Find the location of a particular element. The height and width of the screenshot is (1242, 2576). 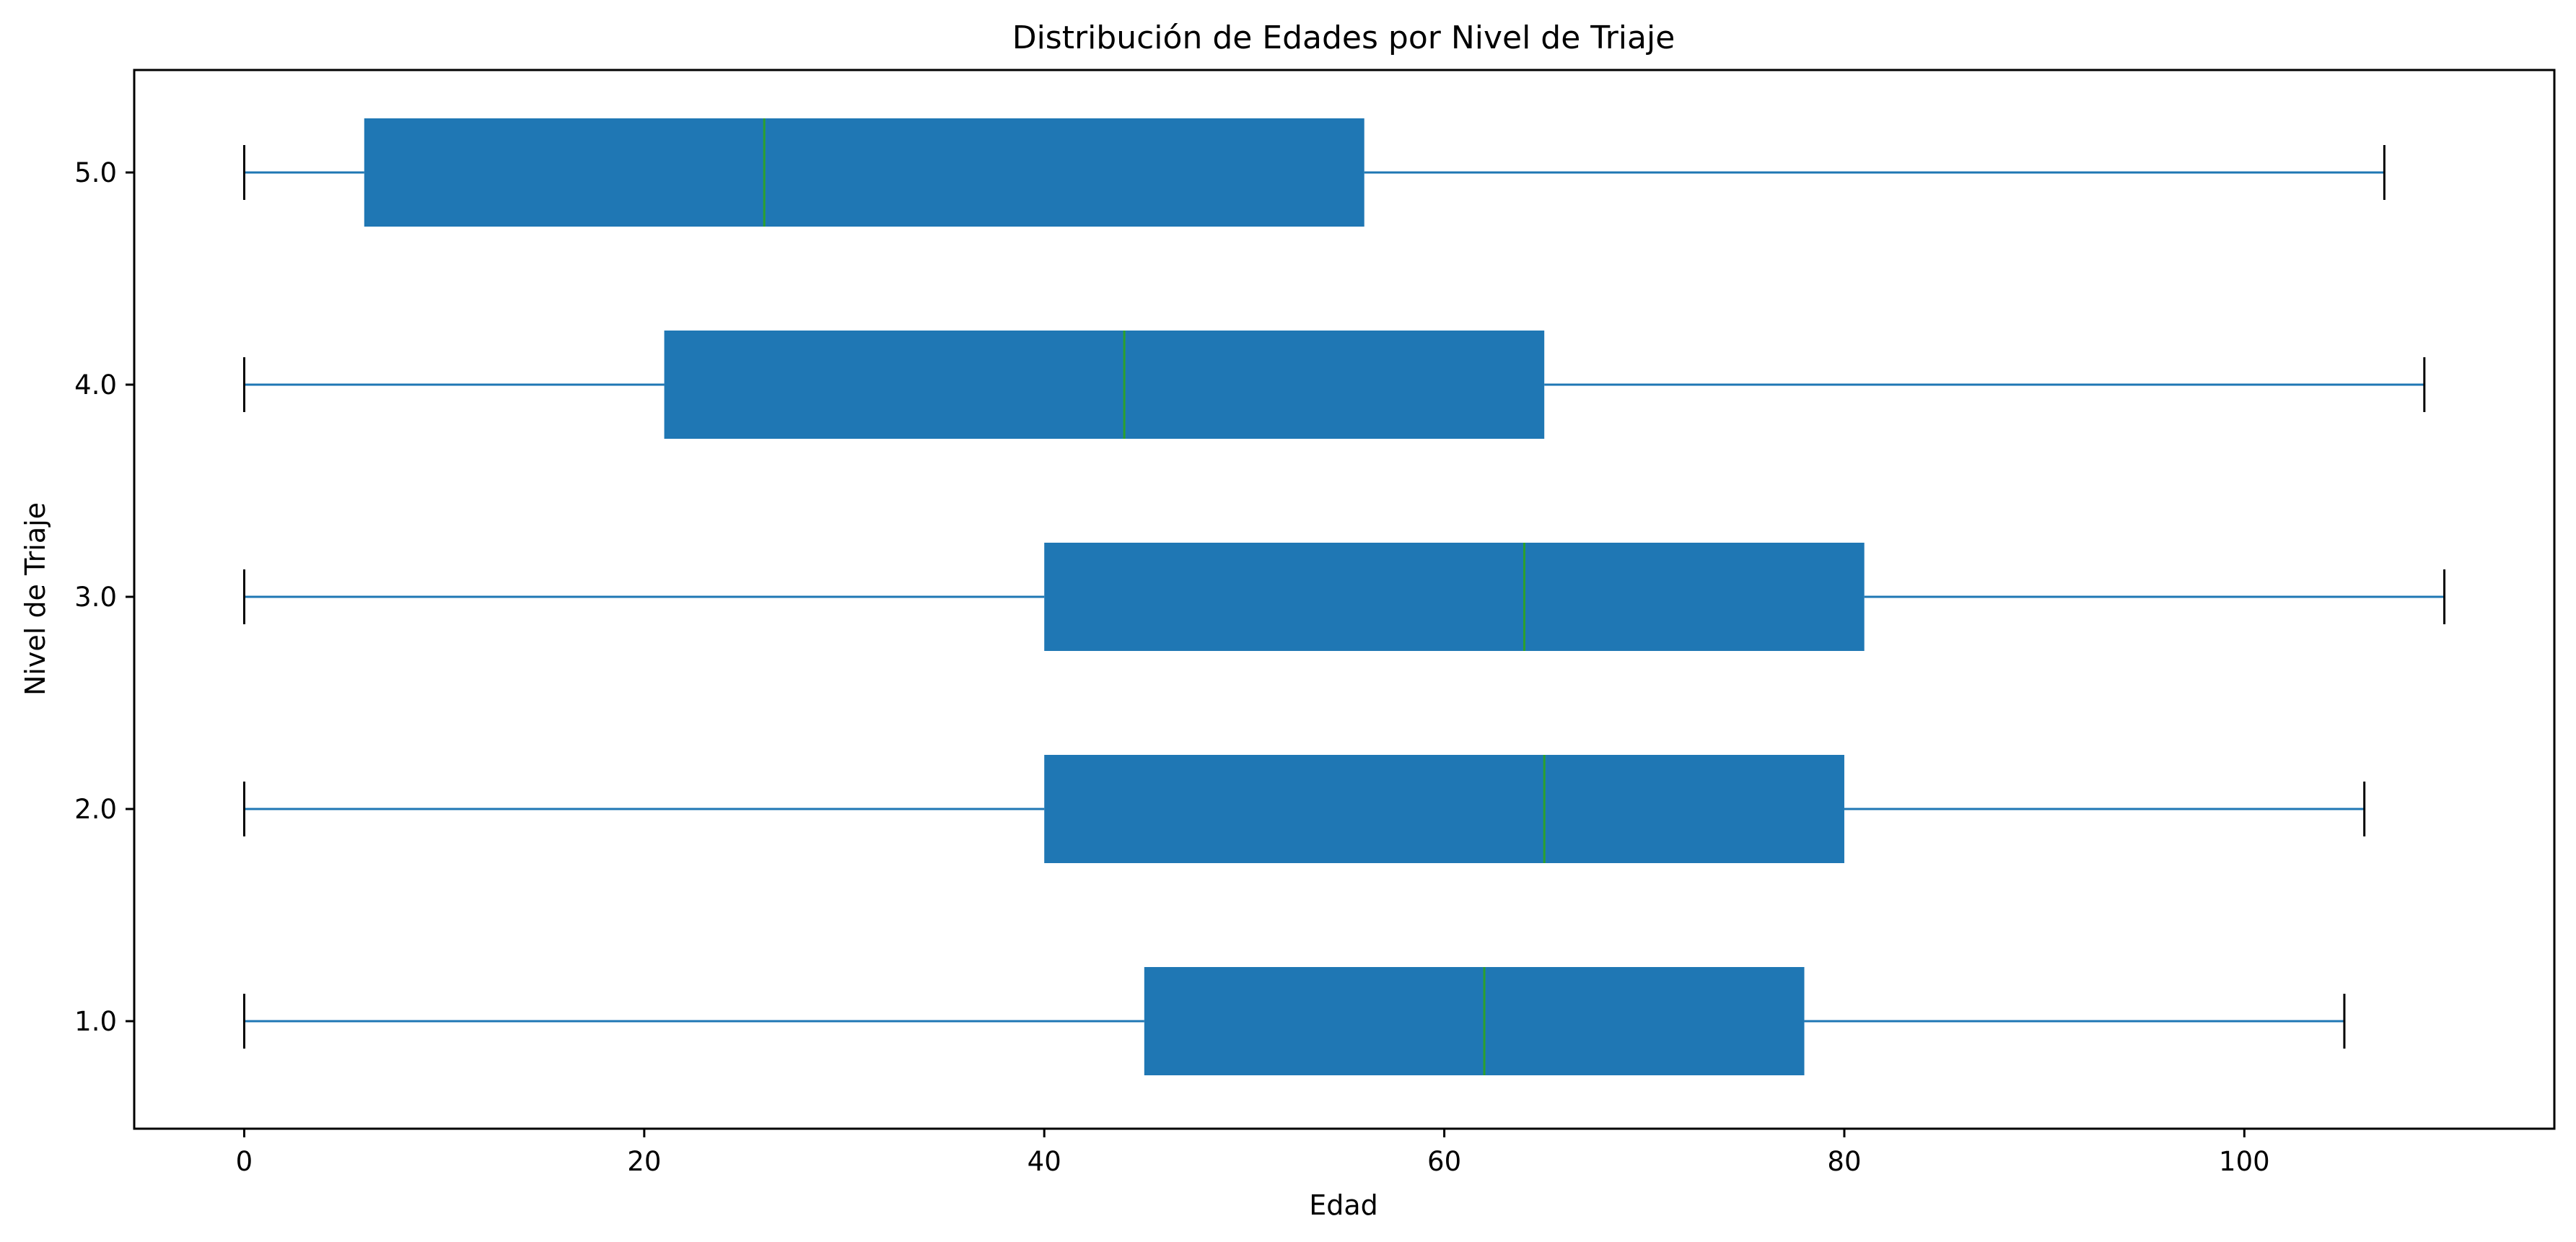

box-3.0 is located at coordinates (1344, 597).